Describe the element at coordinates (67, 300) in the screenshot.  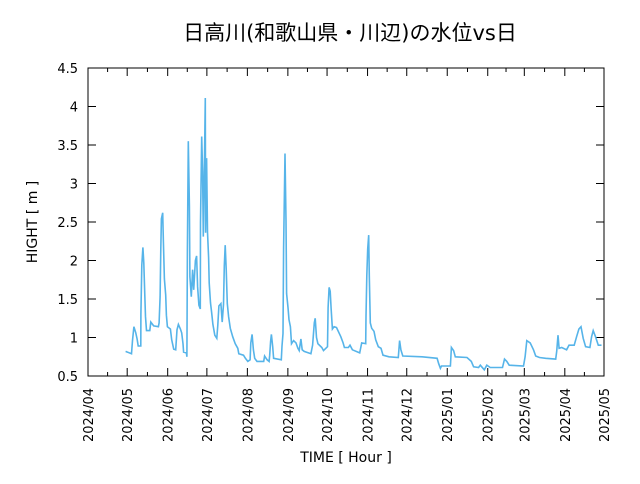
I see `y-tick-label: 1.5` at that location.